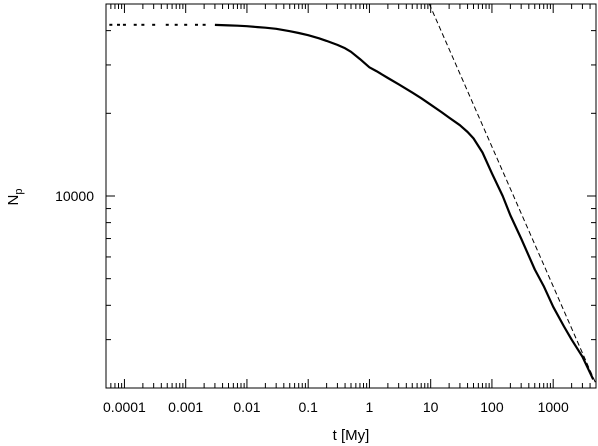 The height and width of the screenshot is (446, 598). What do you see at coordinates (124, 407) in the screenshot?
I see `x-tick-label: 0.0001` at bounding box center [124, 407].